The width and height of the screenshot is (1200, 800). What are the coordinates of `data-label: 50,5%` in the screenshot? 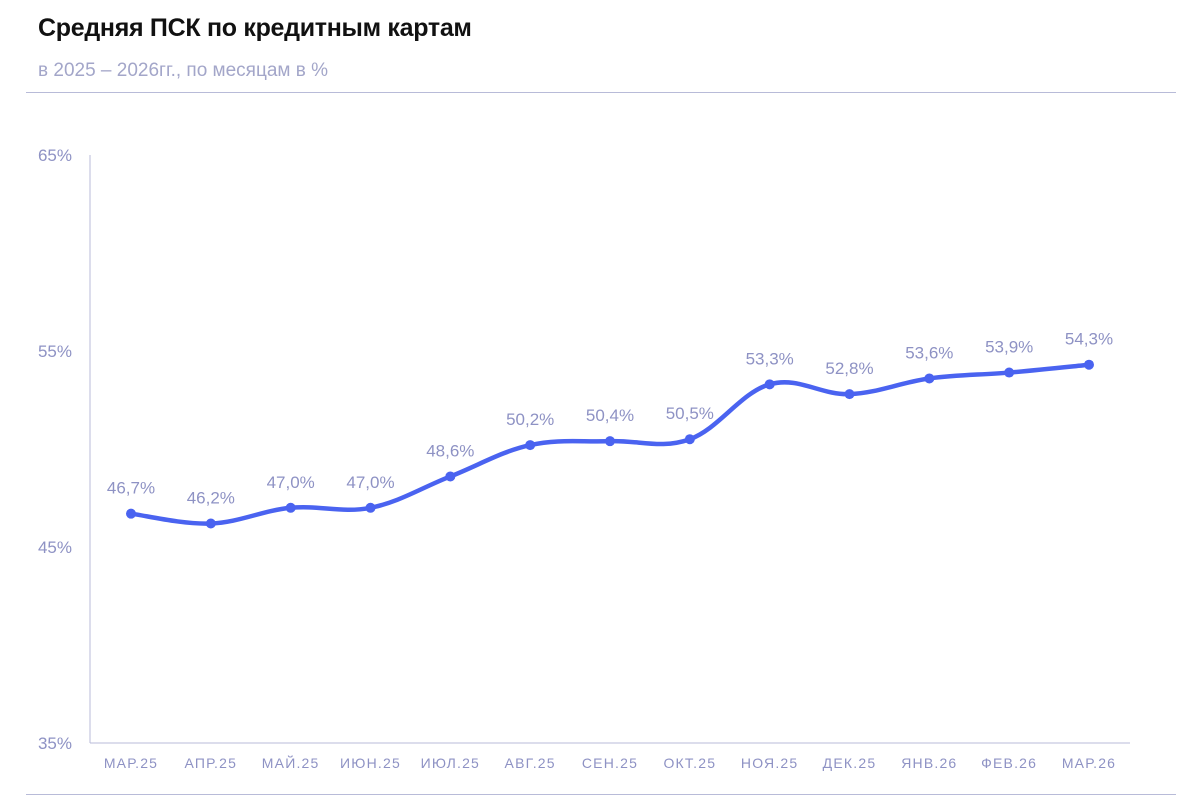 It's located at (690, 413).